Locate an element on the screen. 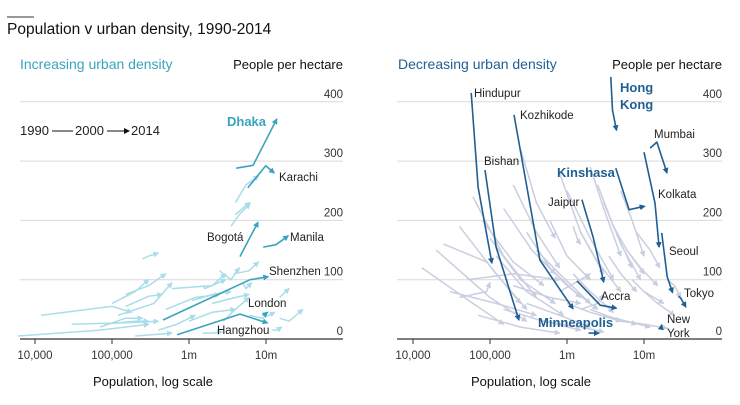 Image resolution: width=740 pixels, height=405 pixels. city-arrow-shenzhen is located at coordinates (216, 297).